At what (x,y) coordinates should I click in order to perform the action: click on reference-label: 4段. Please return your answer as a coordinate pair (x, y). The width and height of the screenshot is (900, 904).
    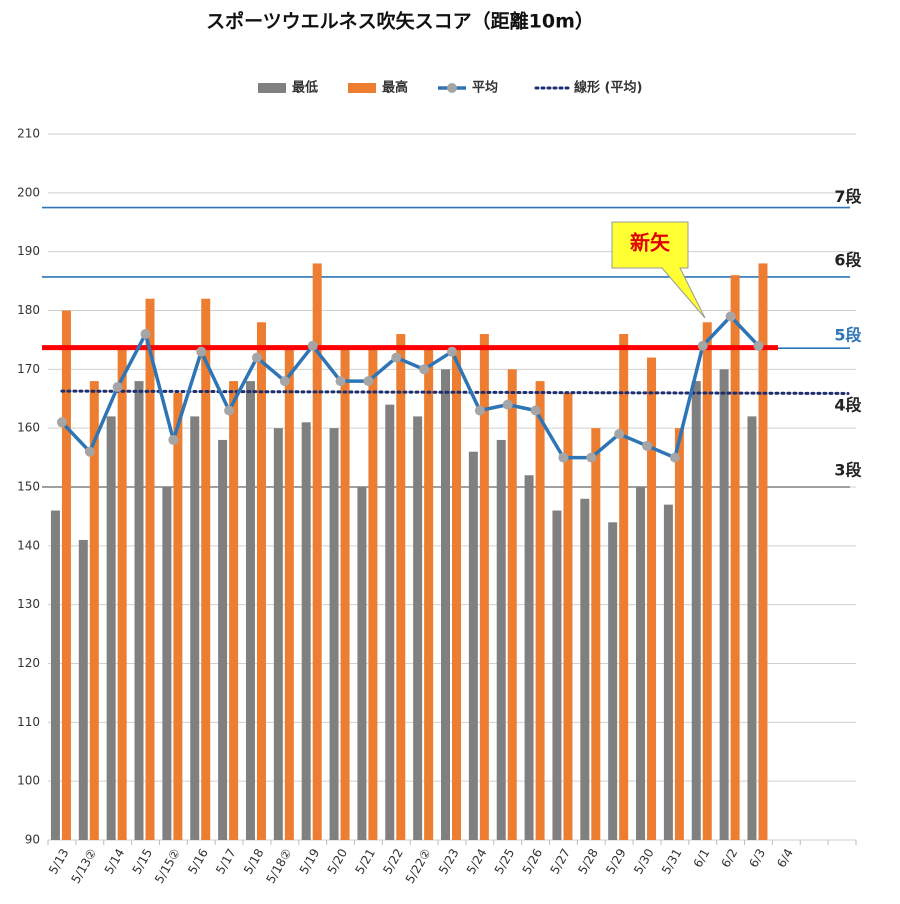
    Looking at the image, I should click on (848, 404).